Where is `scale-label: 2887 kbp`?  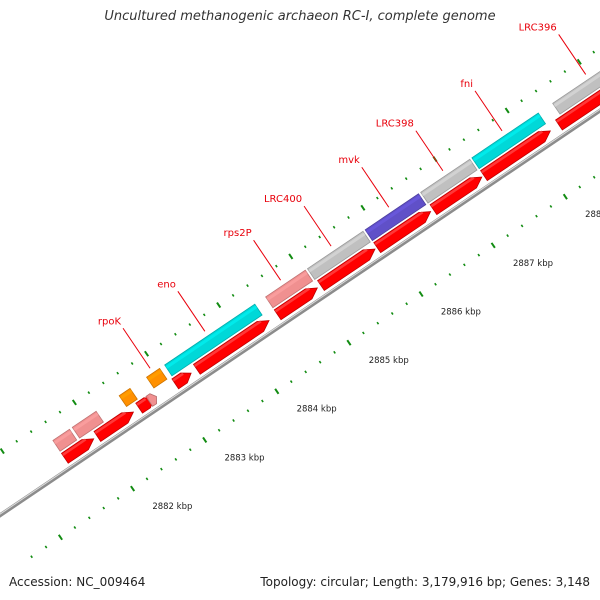
scale-label: 2887 kbp is located at coordinates (533, 264).